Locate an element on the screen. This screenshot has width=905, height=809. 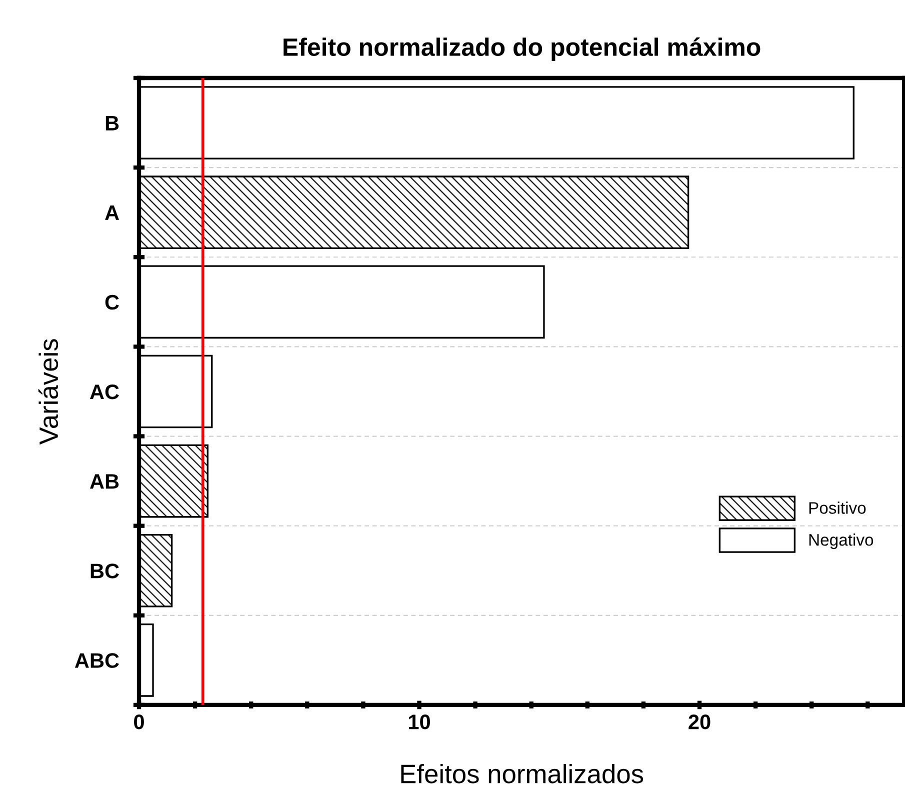
legend-label: Positivo is located at coordinates (837, 508).